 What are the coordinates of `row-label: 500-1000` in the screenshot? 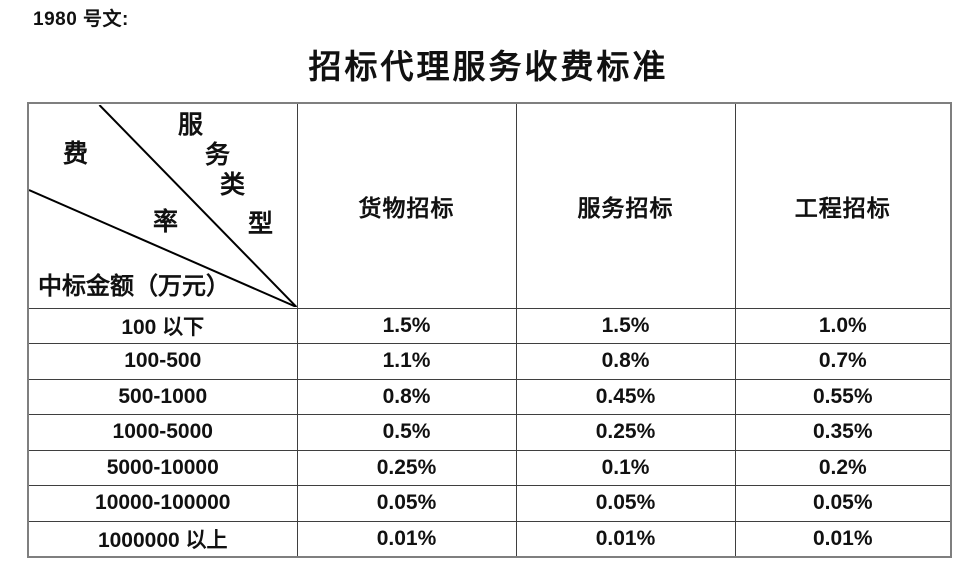 It's located at (162, 396).